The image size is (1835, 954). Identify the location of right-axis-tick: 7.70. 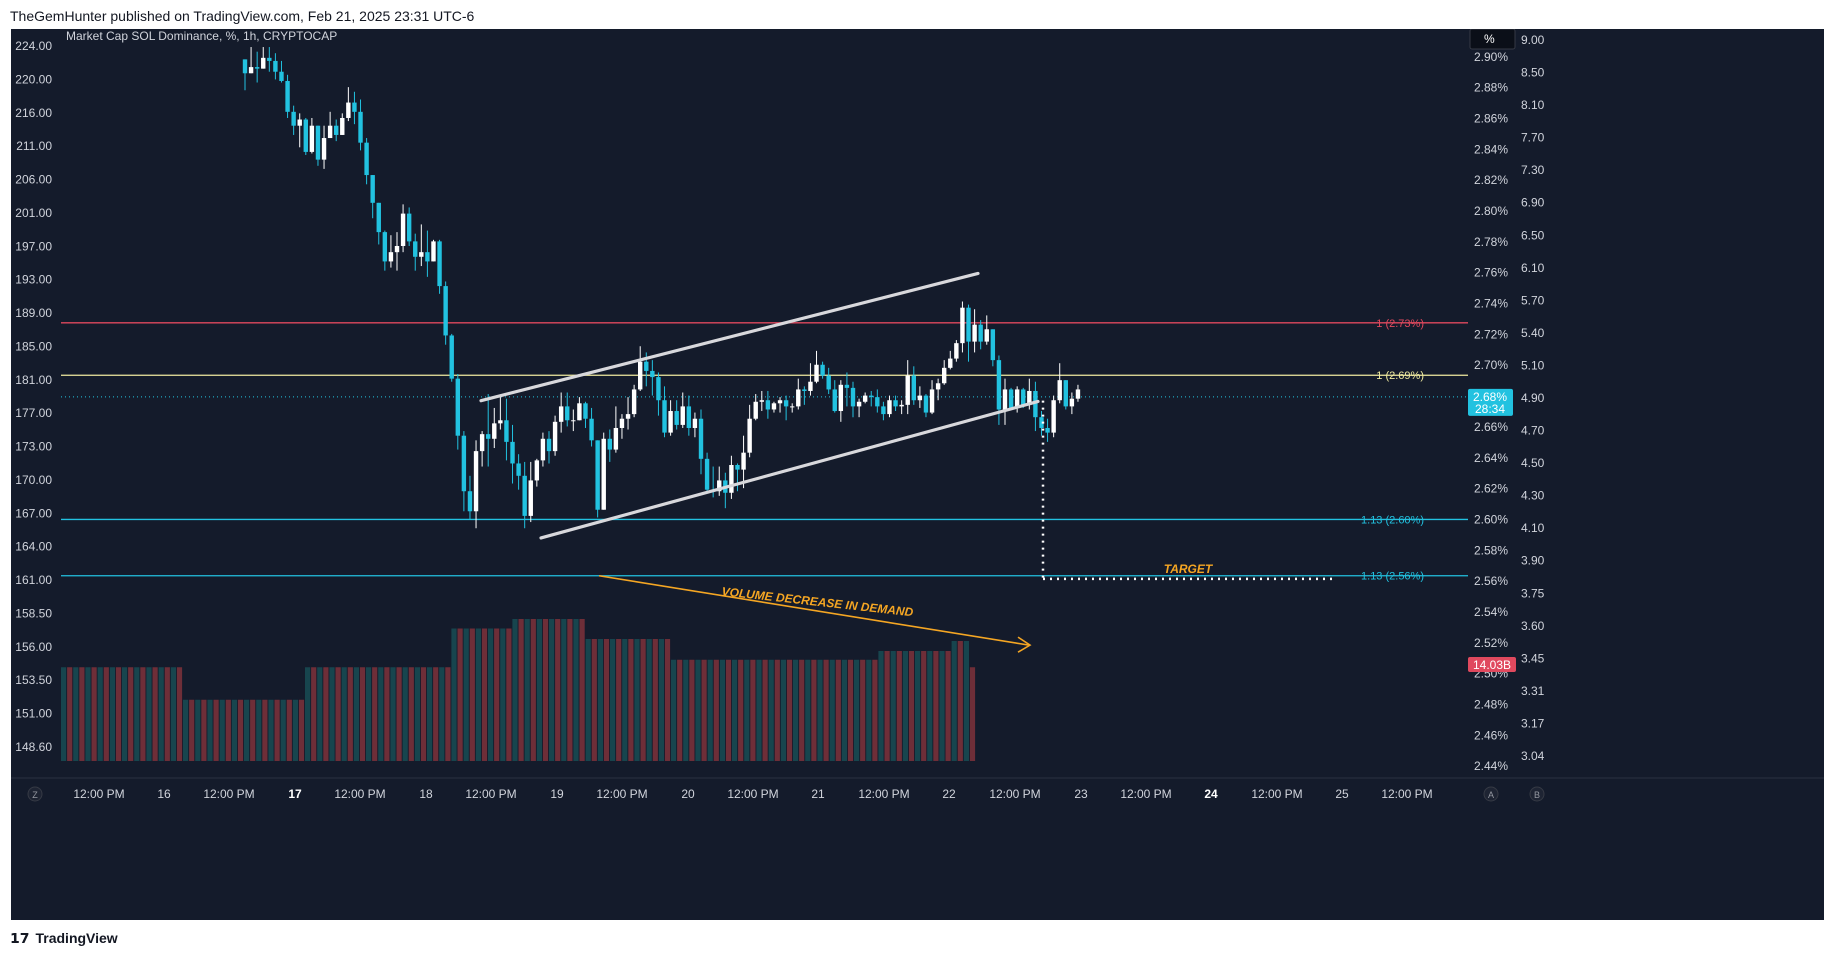
(1533, 138).